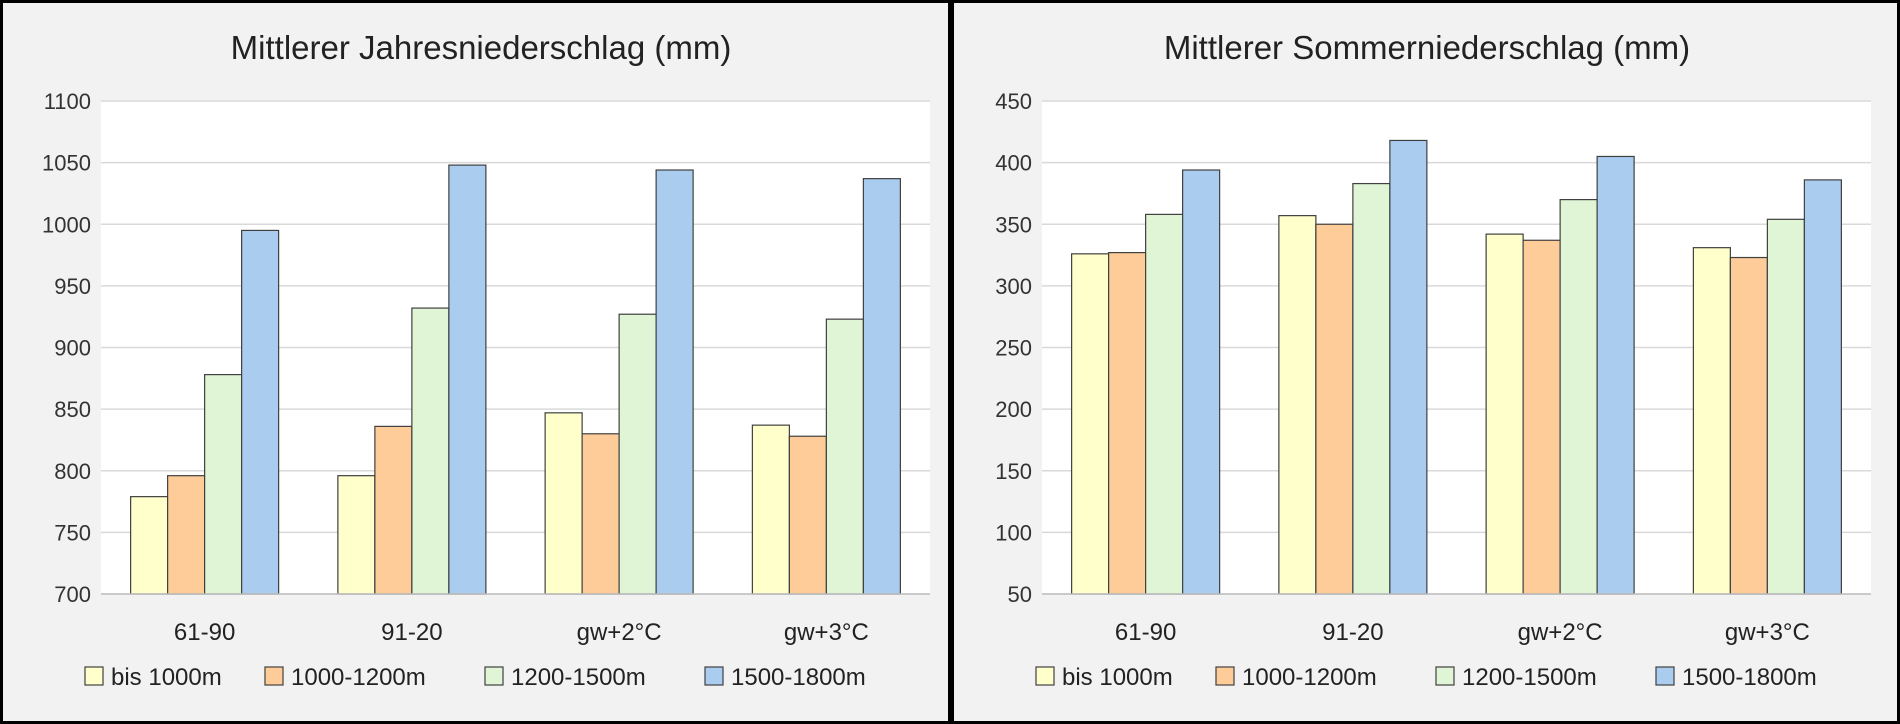  Describe the element at coordinates (72, 594) in the screenshot. I see `y-tick-label: 700` at that location.